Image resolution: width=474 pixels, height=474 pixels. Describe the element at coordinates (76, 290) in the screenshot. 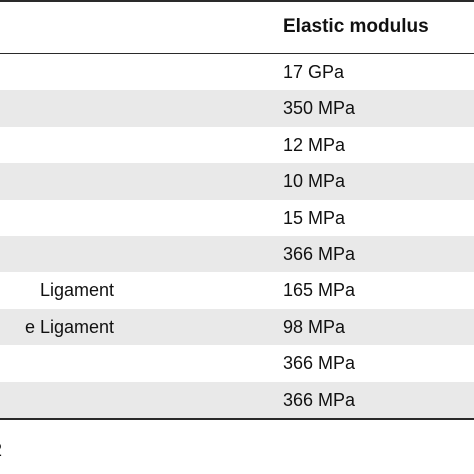

I see `row-label: Ligament` at that location.